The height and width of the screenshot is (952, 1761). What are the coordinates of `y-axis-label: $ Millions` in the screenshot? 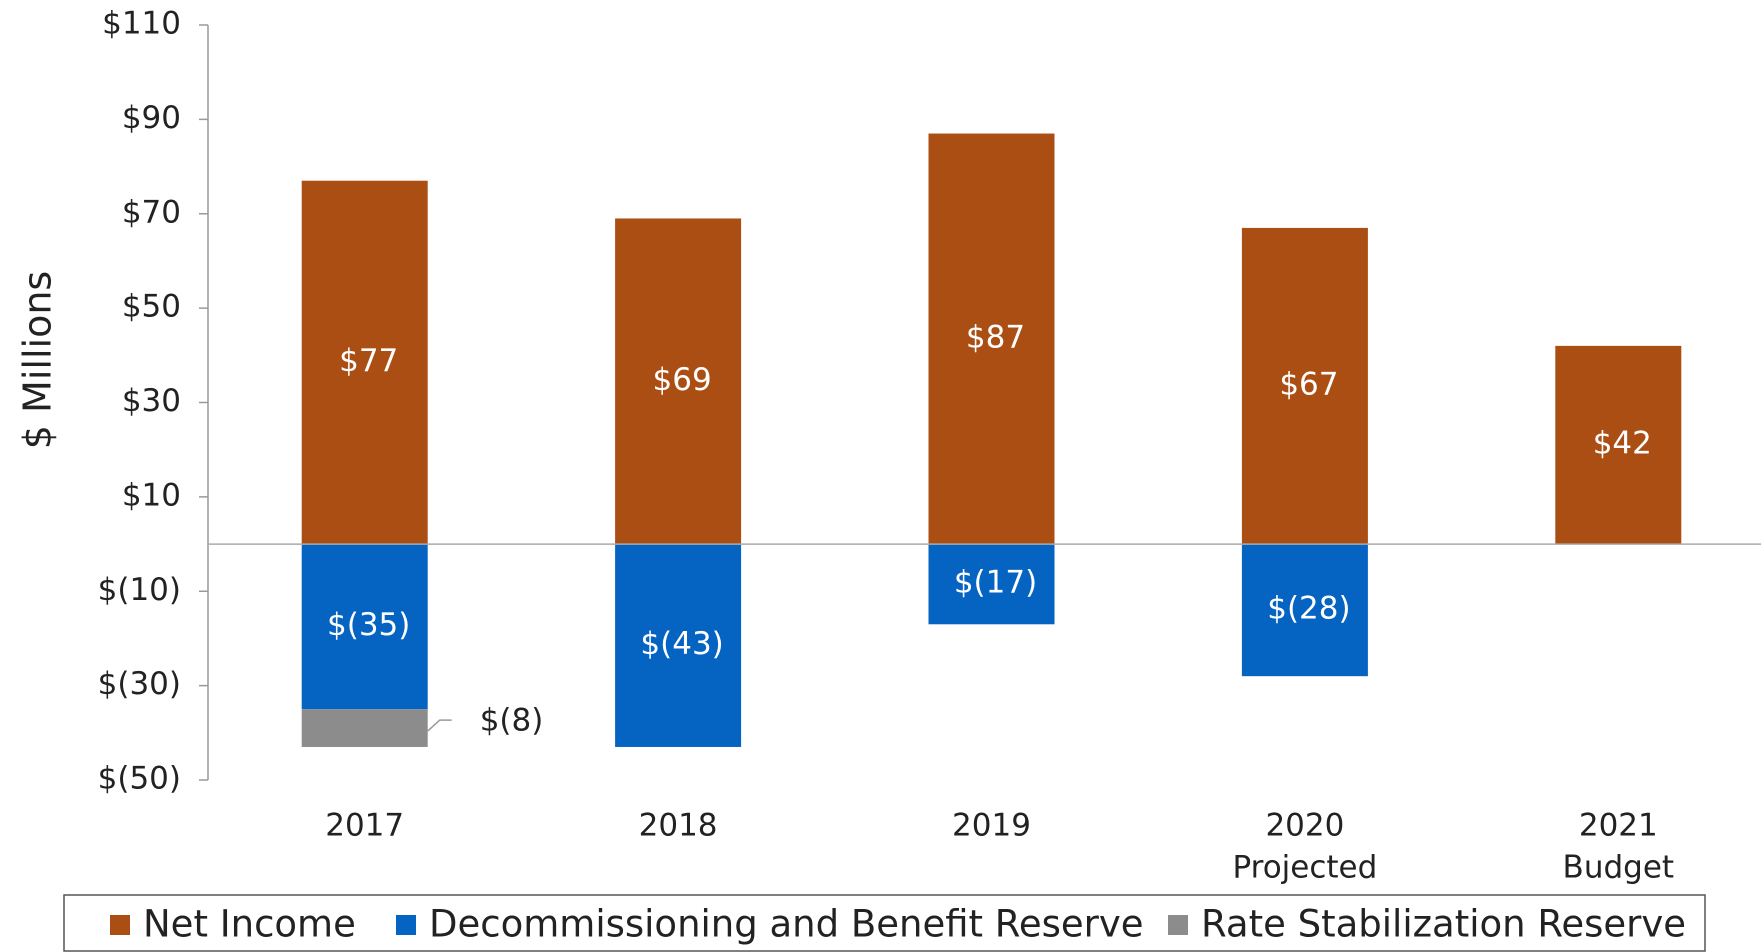 It's located at (38, 360).